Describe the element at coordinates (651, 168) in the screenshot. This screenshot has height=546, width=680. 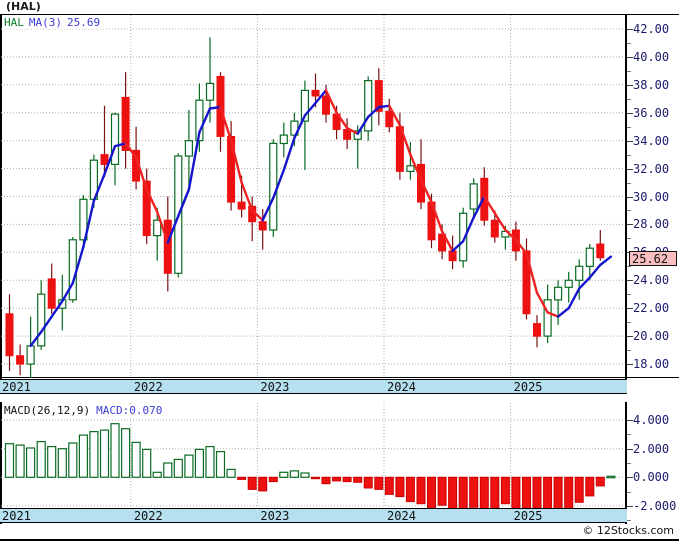
I see `price-y-tick-label: 32.00` at that location.